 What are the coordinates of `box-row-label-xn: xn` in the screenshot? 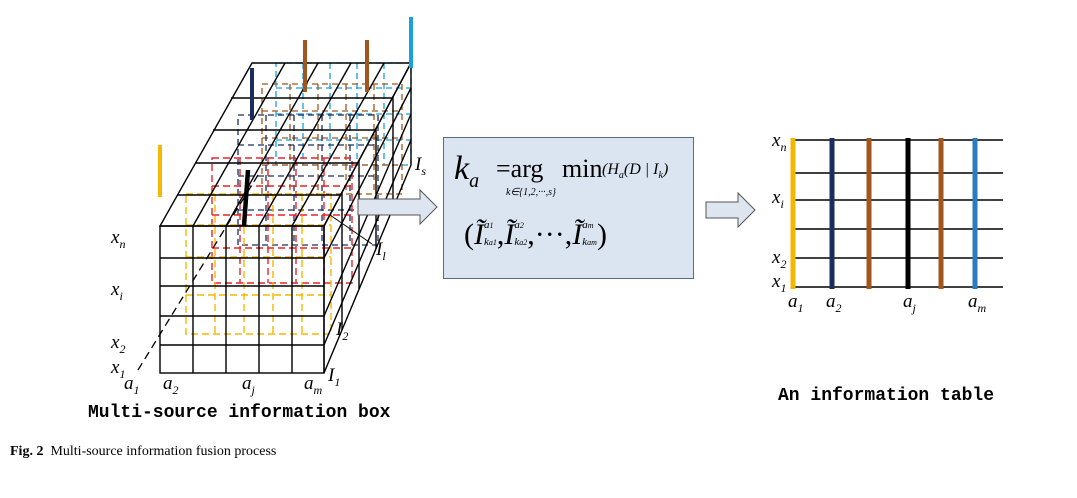 It's located at (118, 239).